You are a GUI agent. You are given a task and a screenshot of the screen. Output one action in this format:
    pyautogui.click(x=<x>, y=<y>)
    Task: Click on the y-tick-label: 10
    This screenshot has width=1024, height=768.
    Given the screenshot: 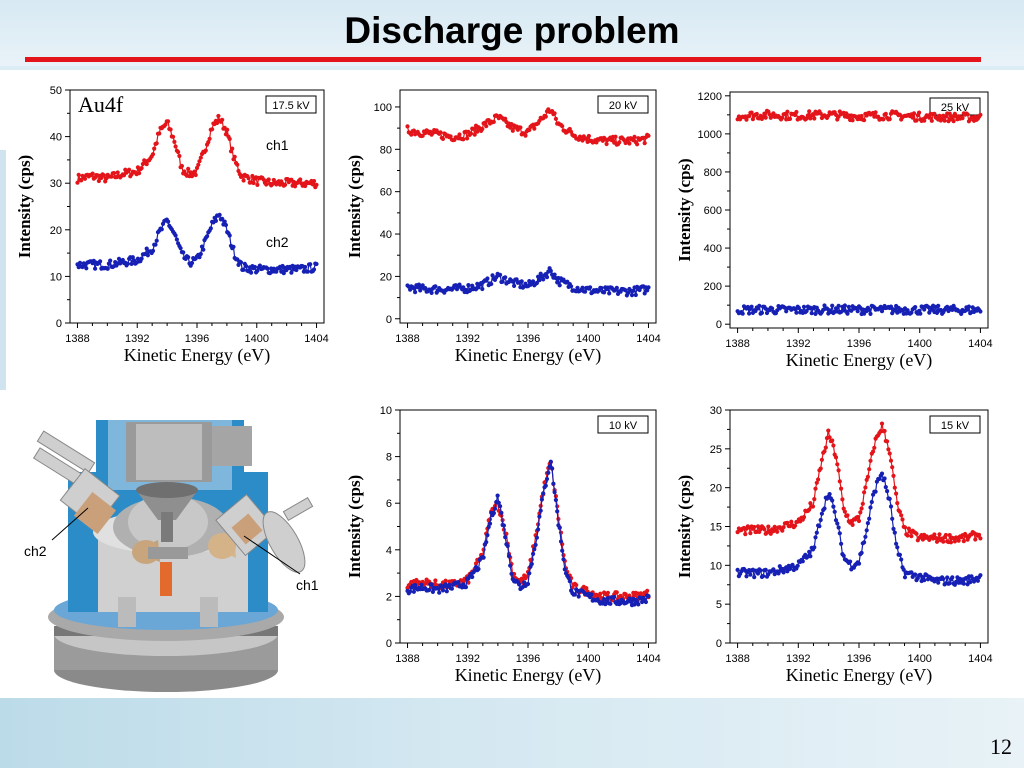 What is the action you would take?
    pyautogui.click(x=386, y=411)
    